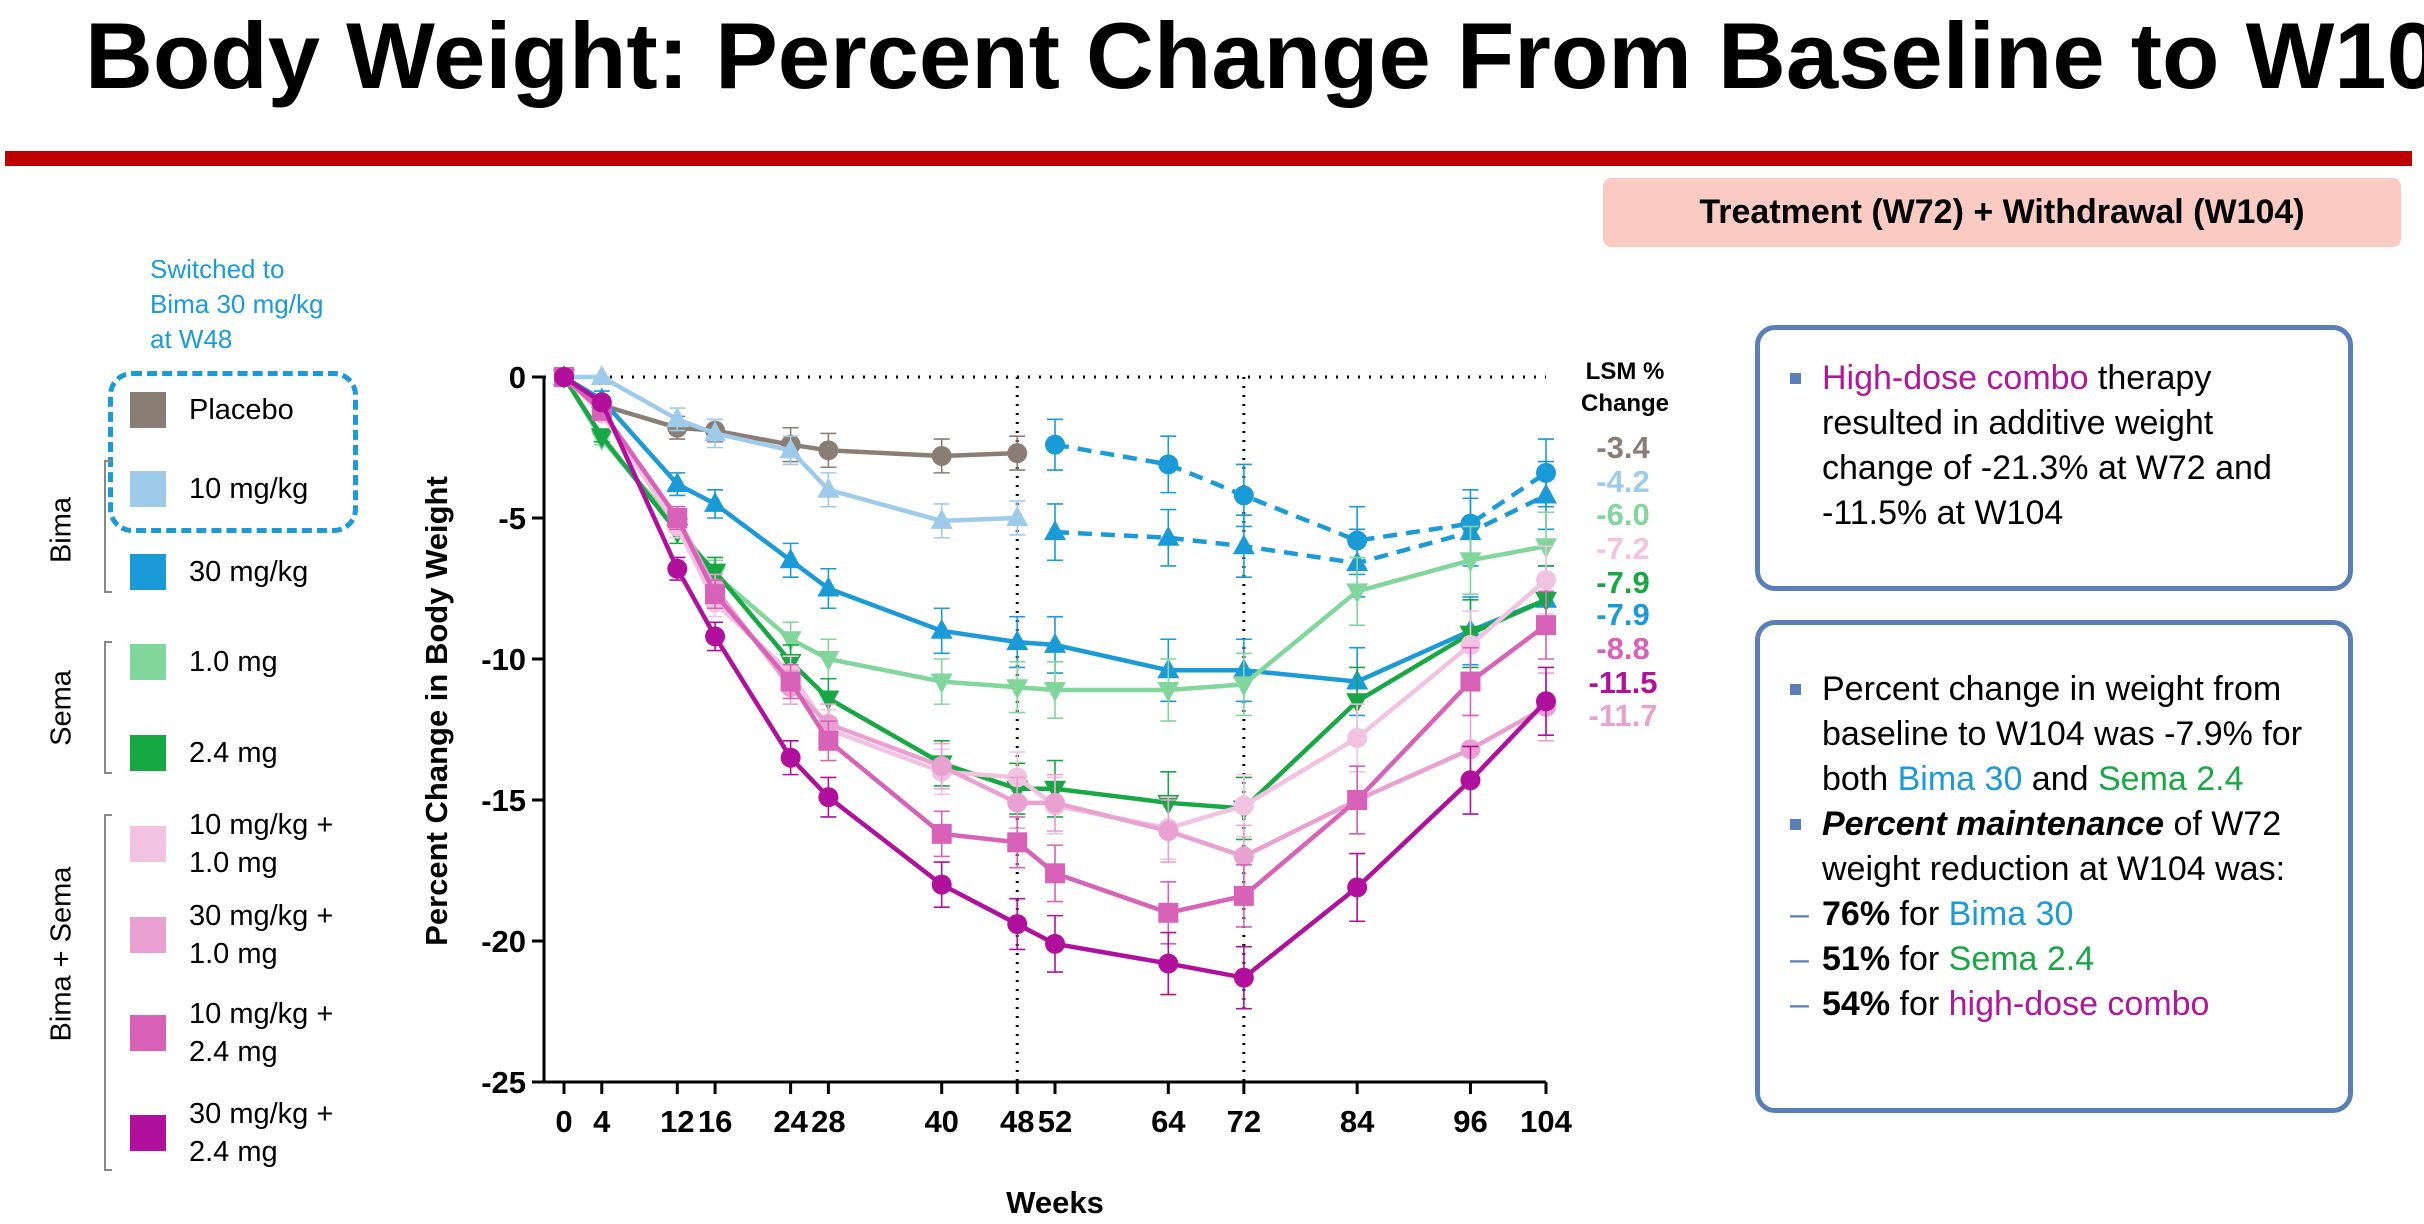 The width and height of the screenshot is (2424, 1224). What do you see at coordinates (503, 659) in the screenshot?
I see `y-tick-label: -10` at bounding box center [503, 659].